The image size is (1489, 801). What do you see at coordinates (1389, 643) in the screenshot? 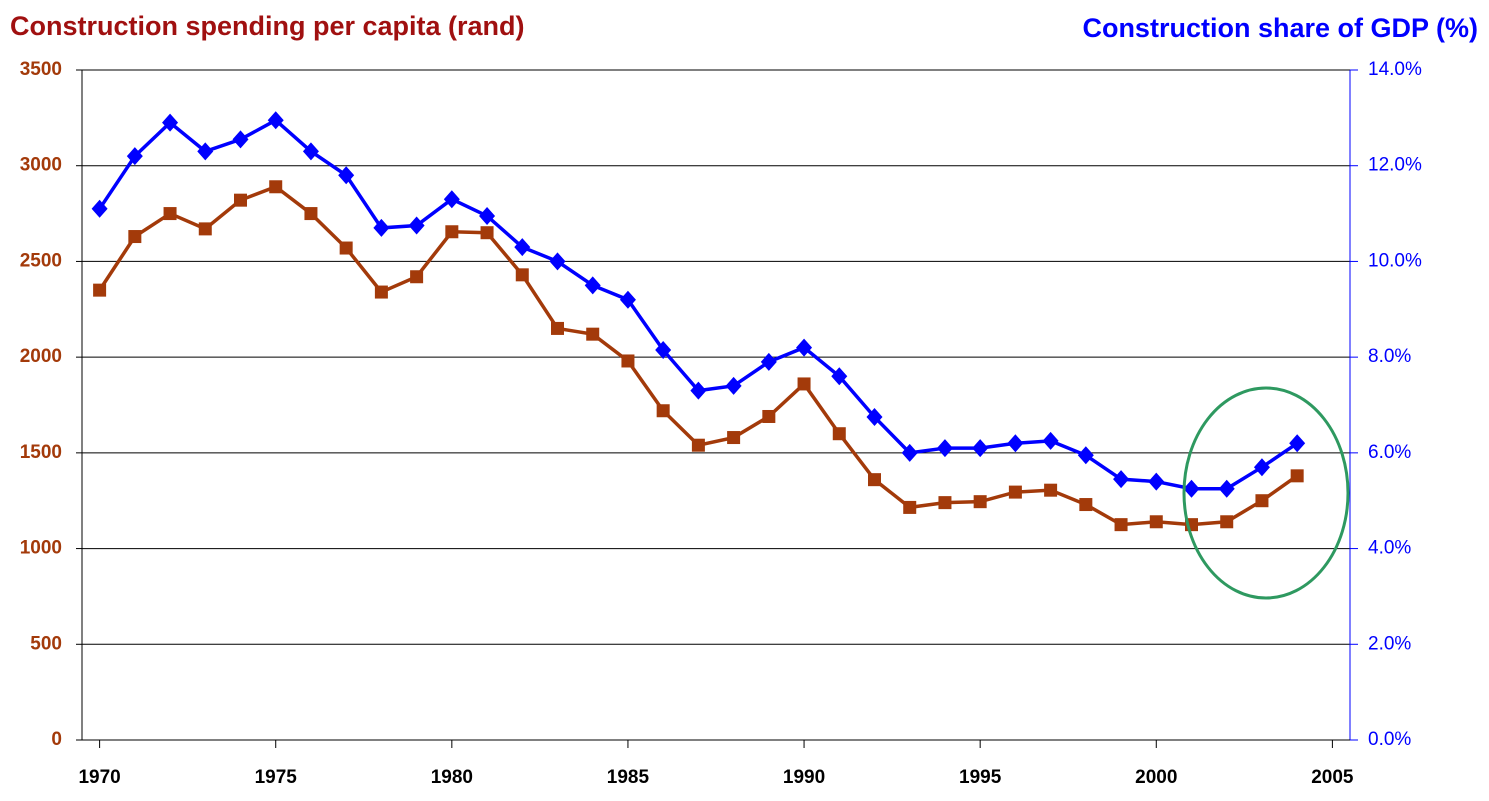
I see `y2-tick-label: 2.0%` at bounding box center [1389, 643].